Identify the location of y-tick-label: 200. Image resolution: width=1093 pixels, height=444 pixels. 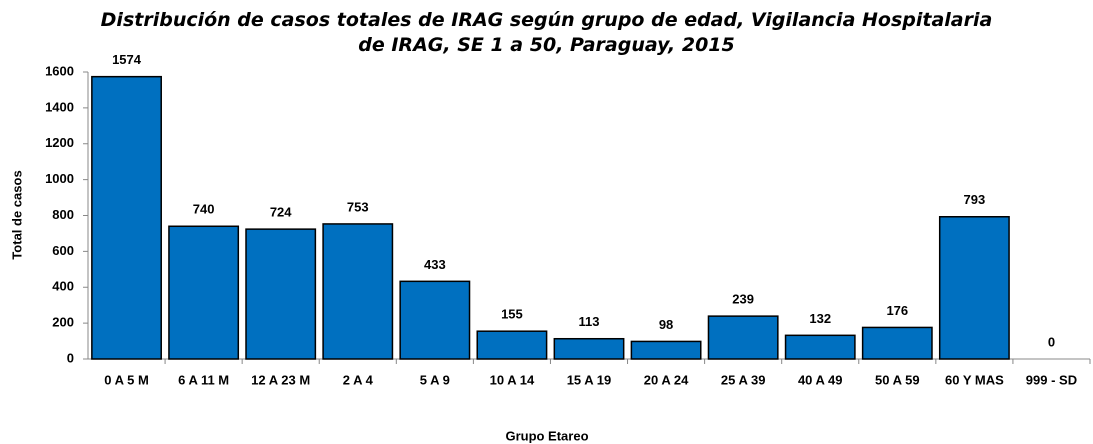
(63, 322).